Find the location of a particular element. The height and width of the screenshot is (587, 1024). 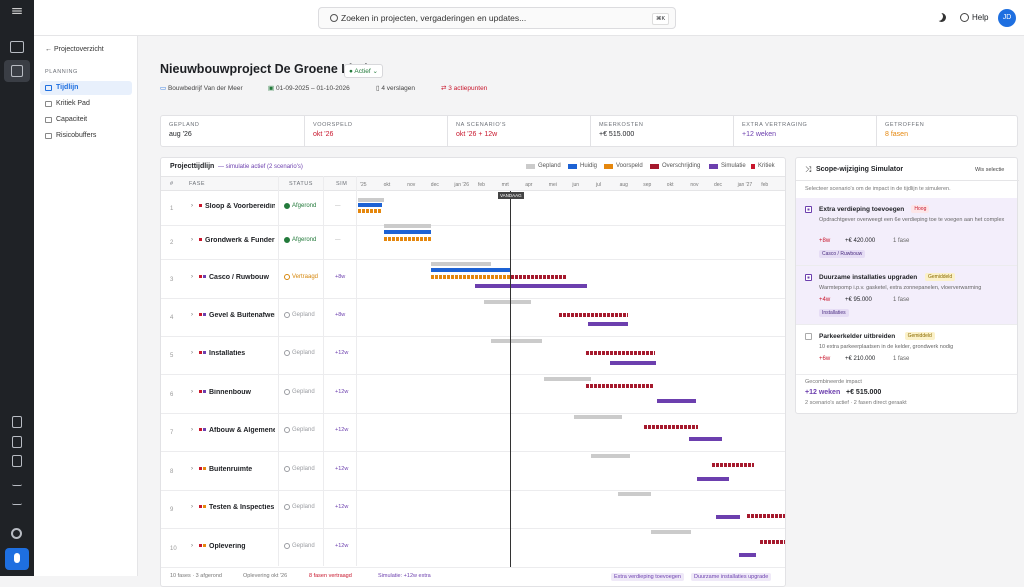

combined-label: Gecombineerde impact is located at coordinates (833, 382).